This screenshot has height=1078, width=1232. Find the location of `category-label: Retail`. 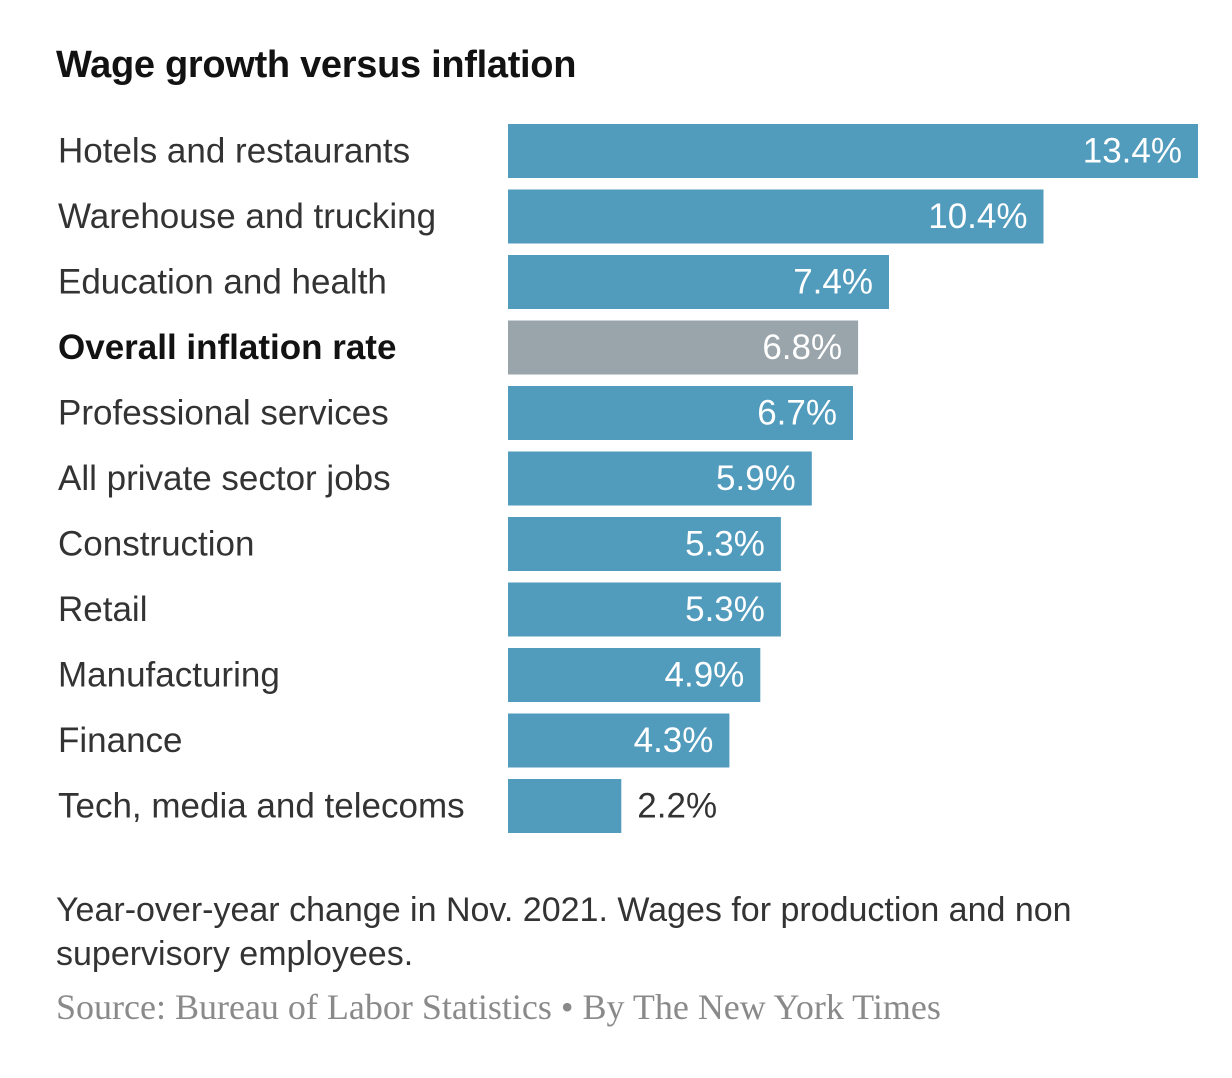

category-label: Retail is located at coordinates (102, 609).